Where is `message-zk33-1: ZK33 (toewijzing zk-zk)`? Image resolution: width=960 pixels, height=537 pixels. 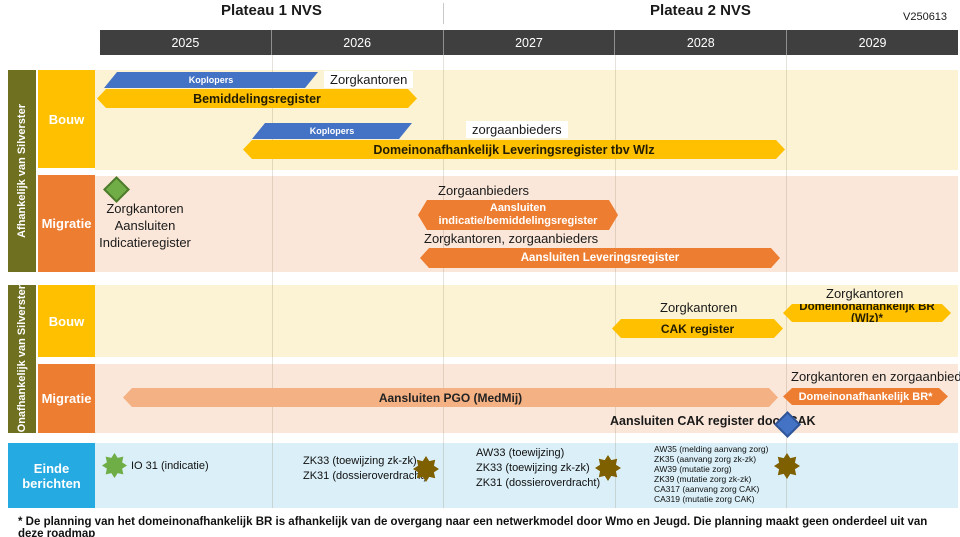
message-zk33-1: ZK33 (toewijzing zk-zk) is located at coordinates (360, 461).